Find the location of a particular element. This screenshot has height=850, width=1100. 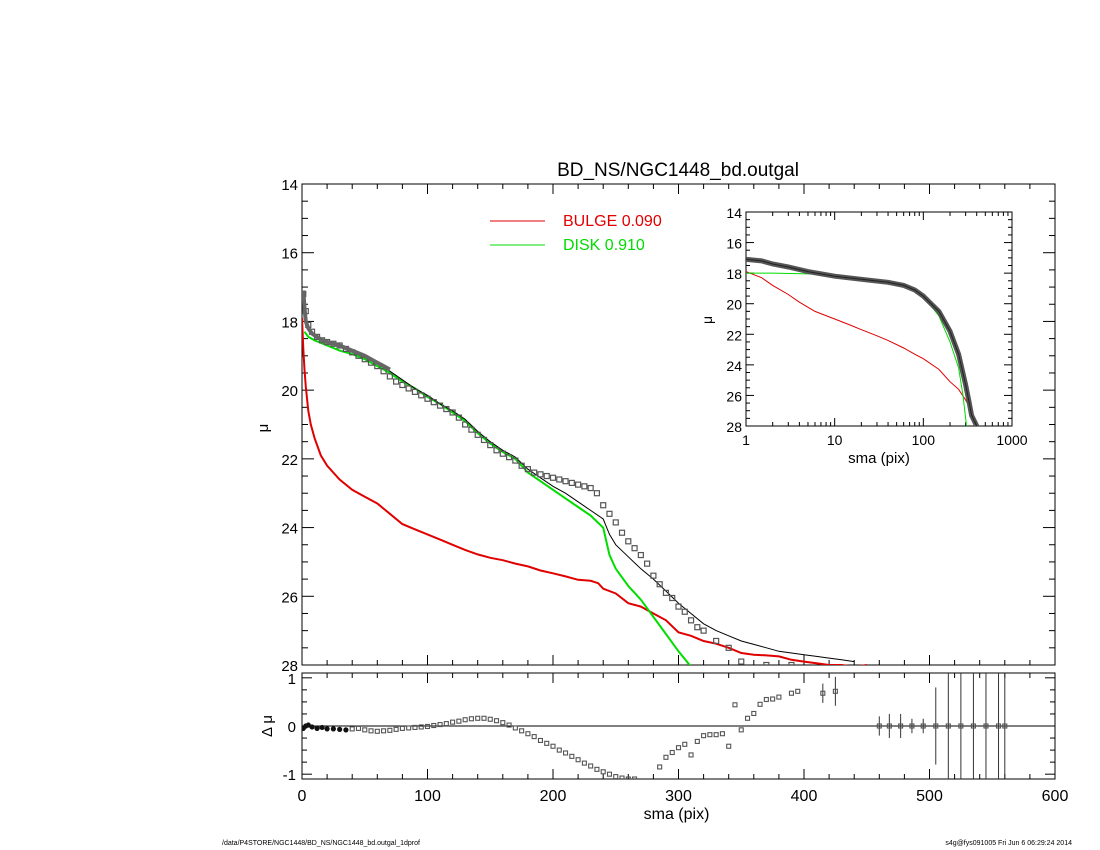

inset-total-line is located at coordinates (862, 342).